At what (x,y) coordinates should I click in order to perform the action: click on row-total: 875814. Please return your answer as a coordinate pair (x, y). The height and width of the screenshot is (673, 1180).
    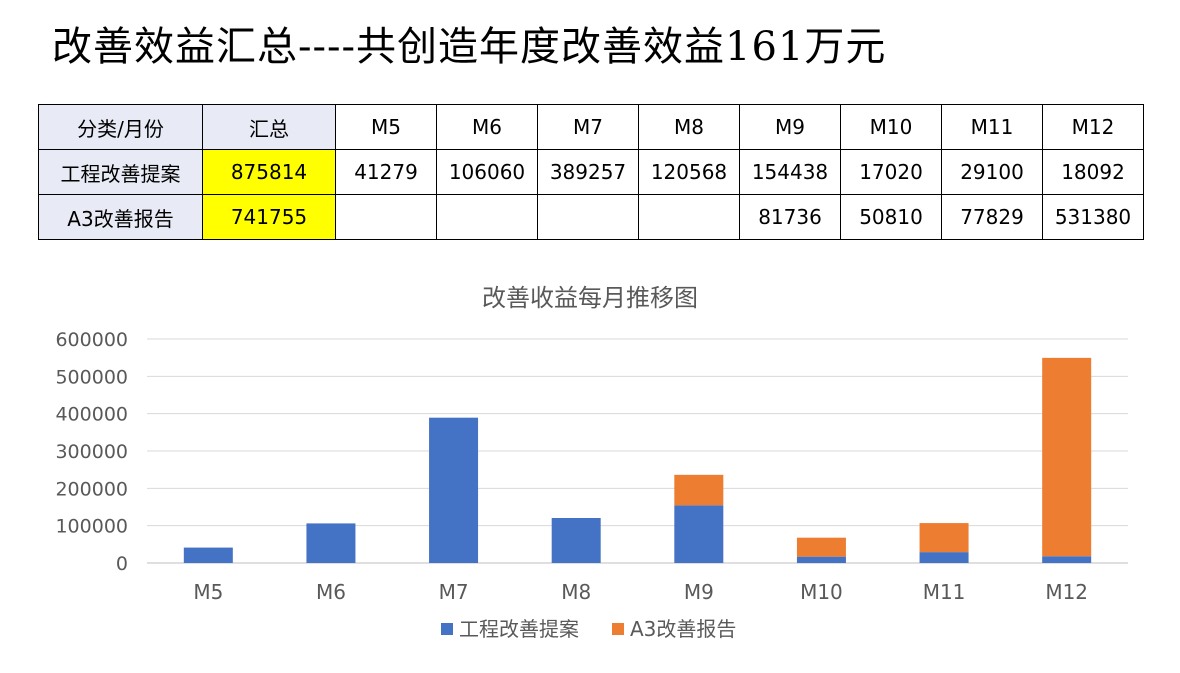
    Looking at the image, I should click on (269, 172).